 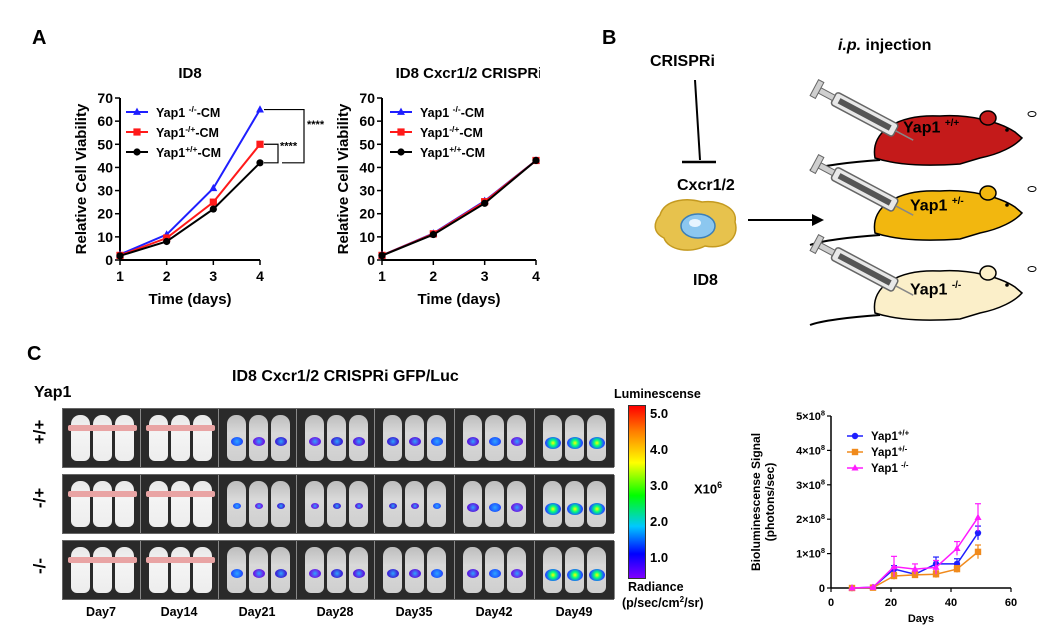 I want to click on panel-c-letter: C, so click(x=34, y=354).